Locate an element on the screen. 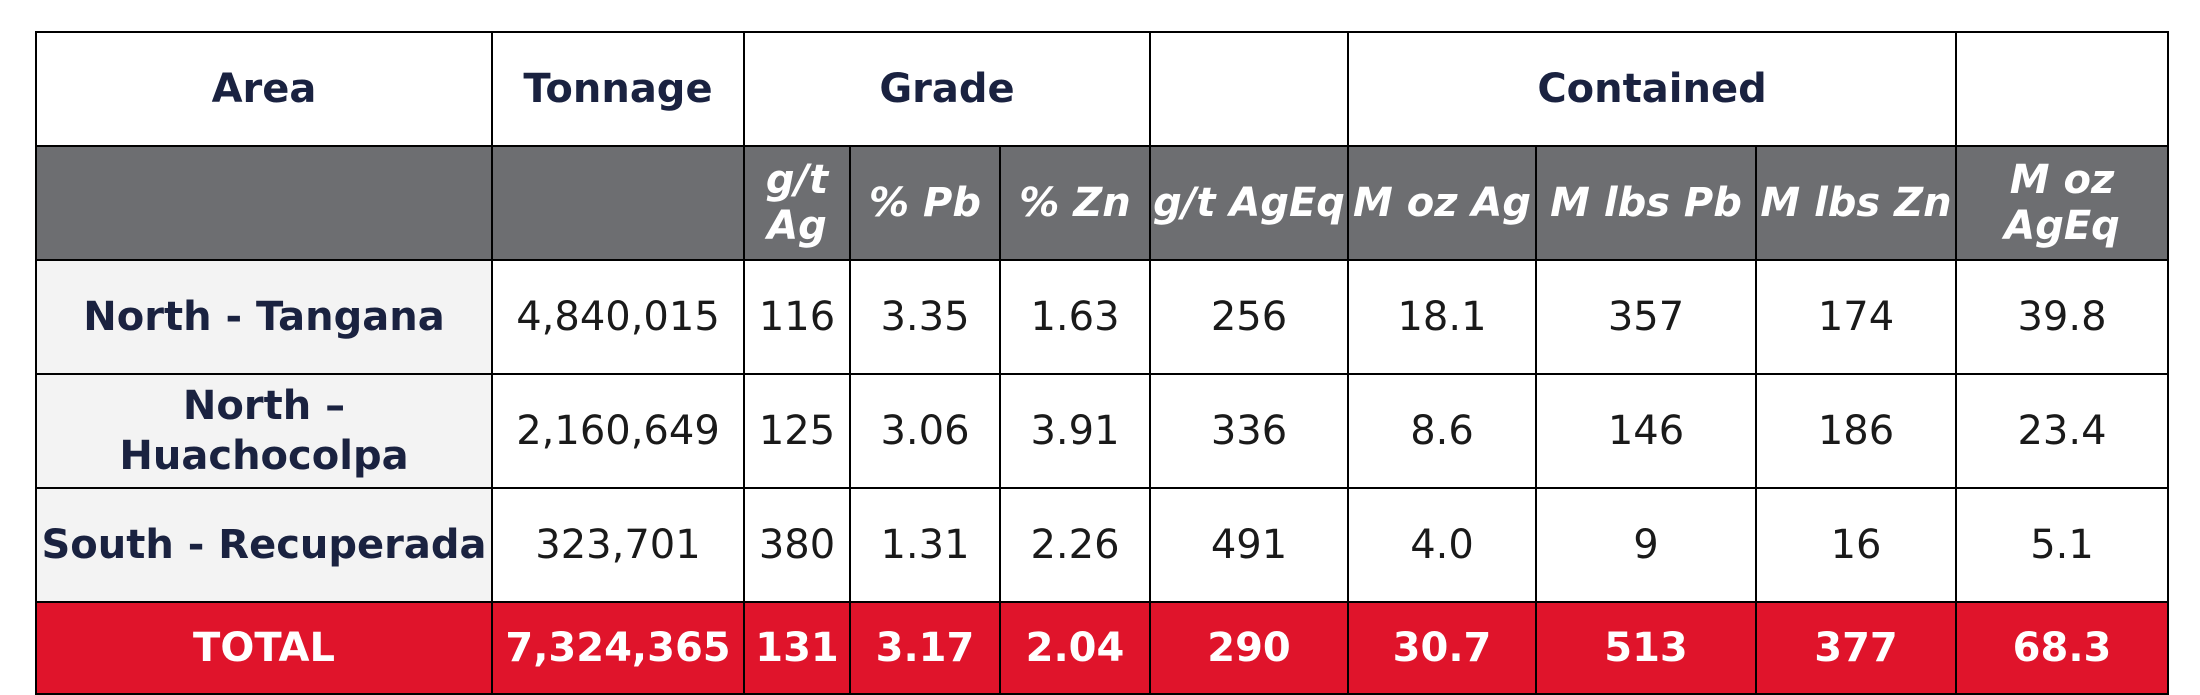 This screenshot has height=695, width=2200. total-zn-grade: 2.04 is located at coordinates (1075, 648).